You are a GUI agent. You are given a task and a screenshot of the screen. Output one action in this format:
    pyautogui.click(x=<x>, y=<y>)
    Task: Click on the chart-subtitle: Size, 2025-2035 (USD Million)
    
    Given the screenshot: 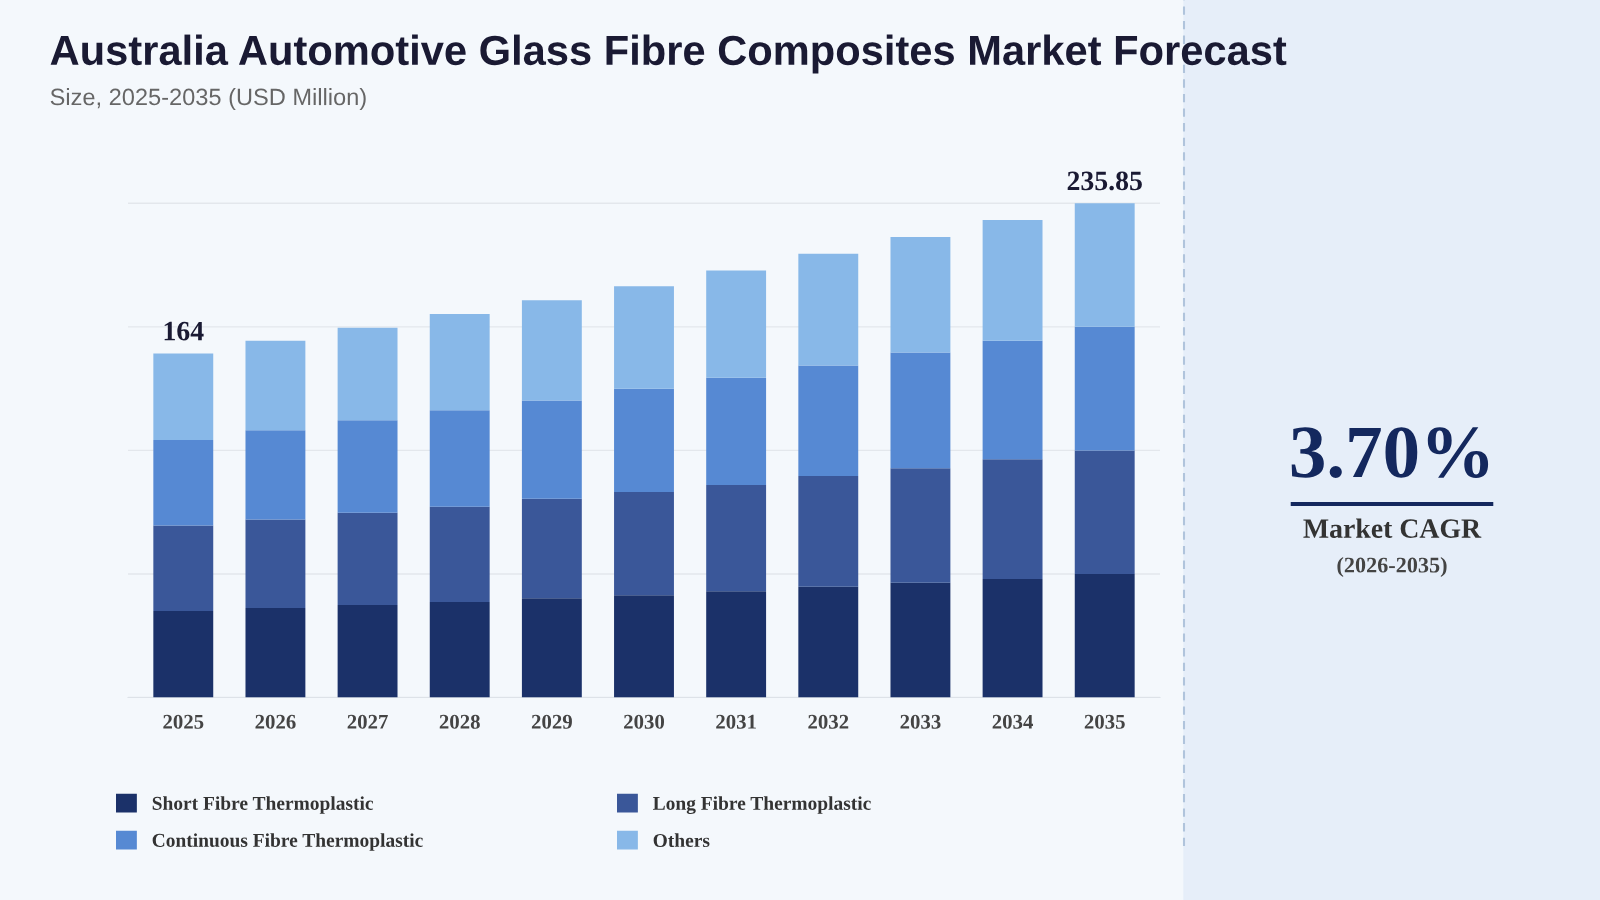 What is the action you would take?
    pyautogui.click(x=208, y=99)
    